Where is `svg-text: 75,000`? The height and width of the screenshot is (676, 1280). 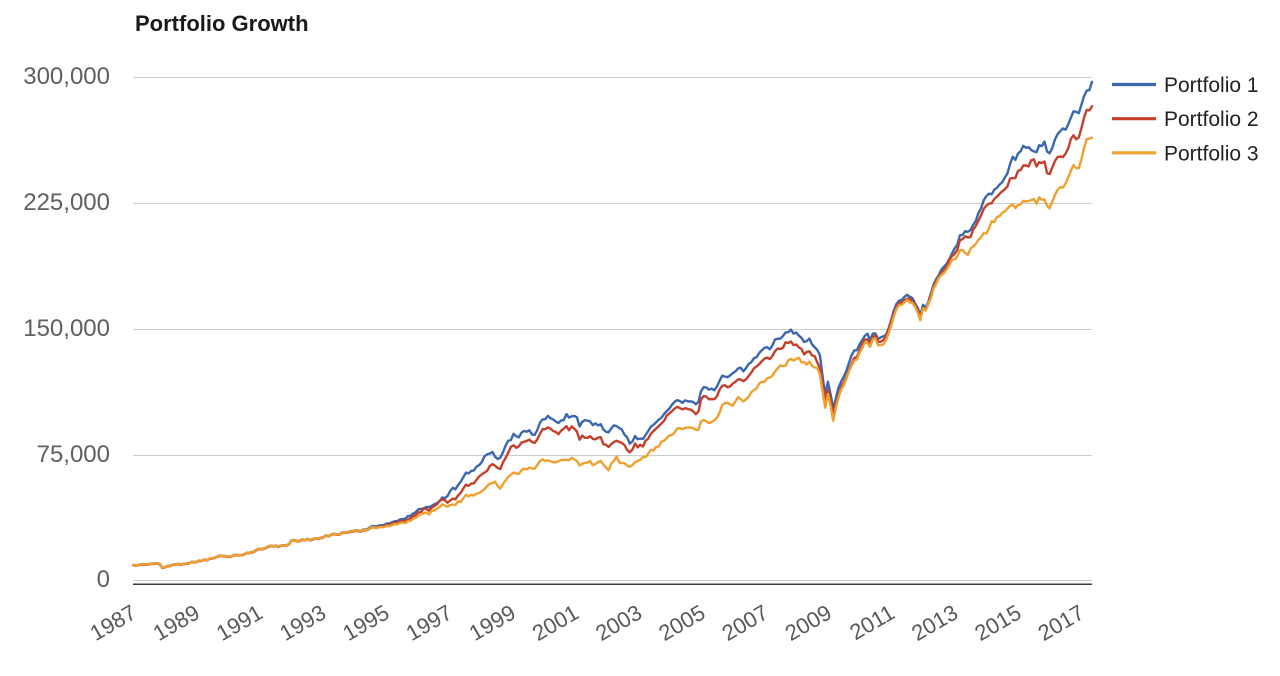 svg-text: 75,000 is located at coordinates (73, 454).